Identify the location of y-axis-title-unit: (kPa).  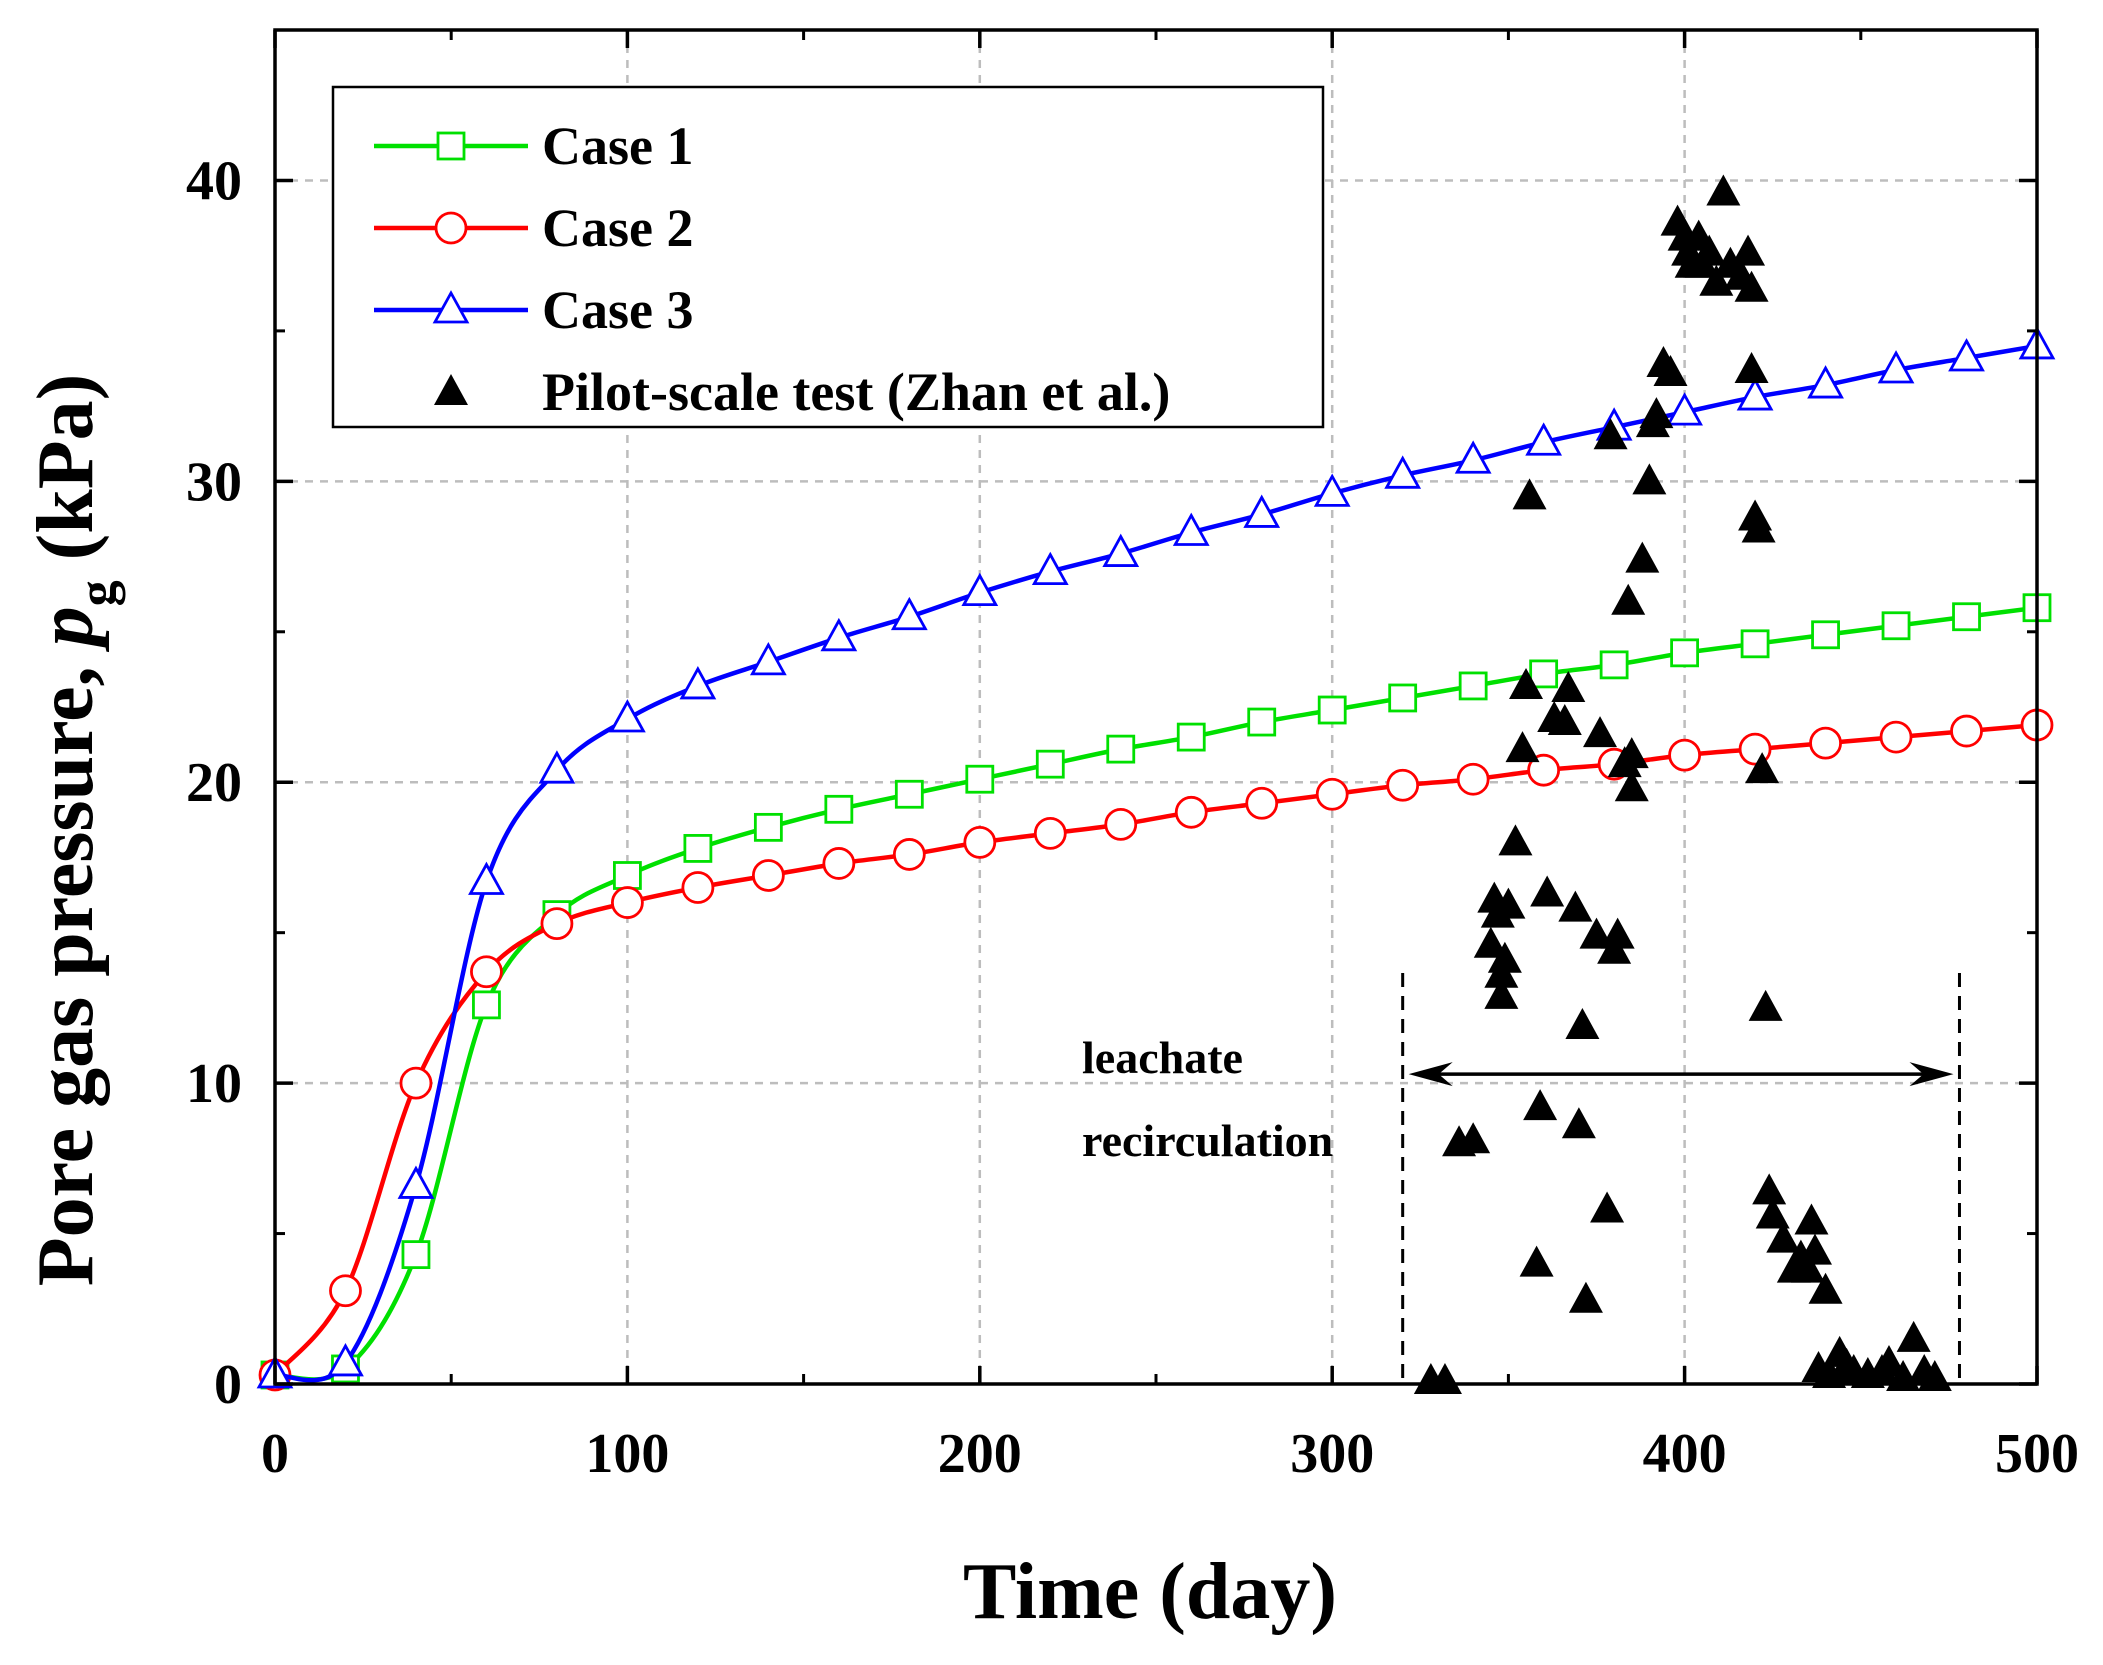
(66, 477).